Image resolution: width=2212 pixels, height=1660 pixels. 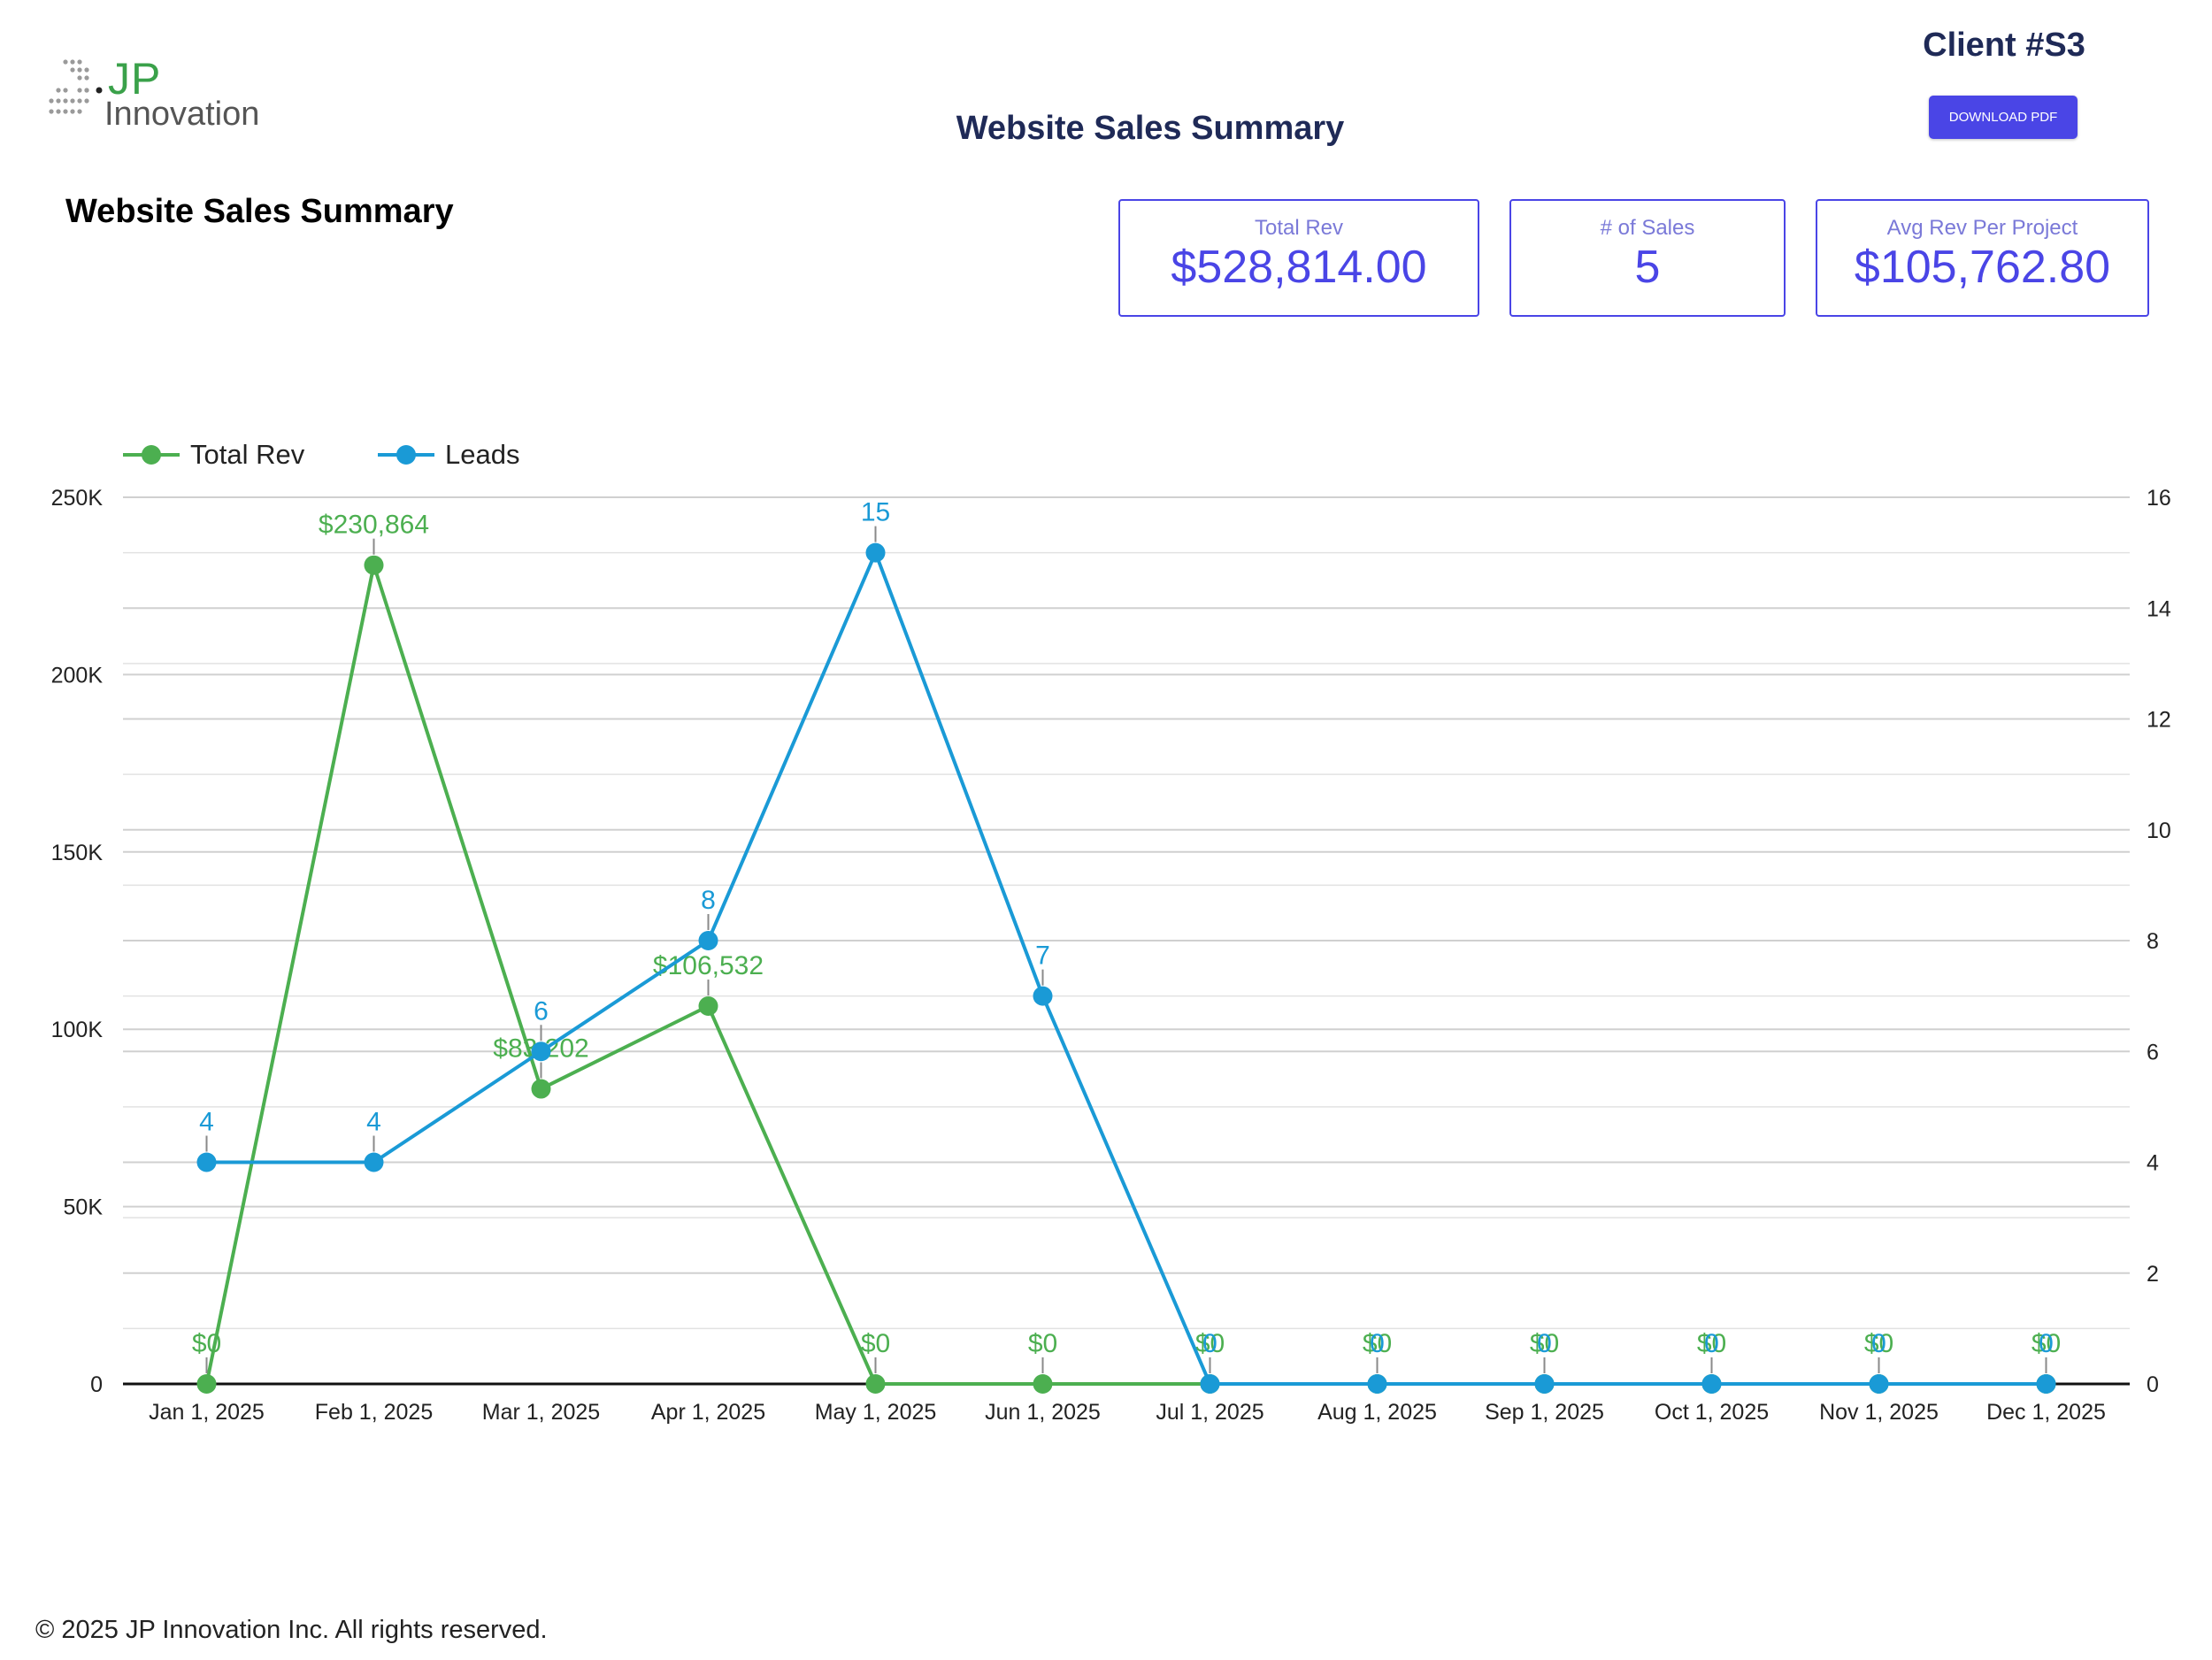 I want to click on legend-label: Leads, so click(x=482, y=454).